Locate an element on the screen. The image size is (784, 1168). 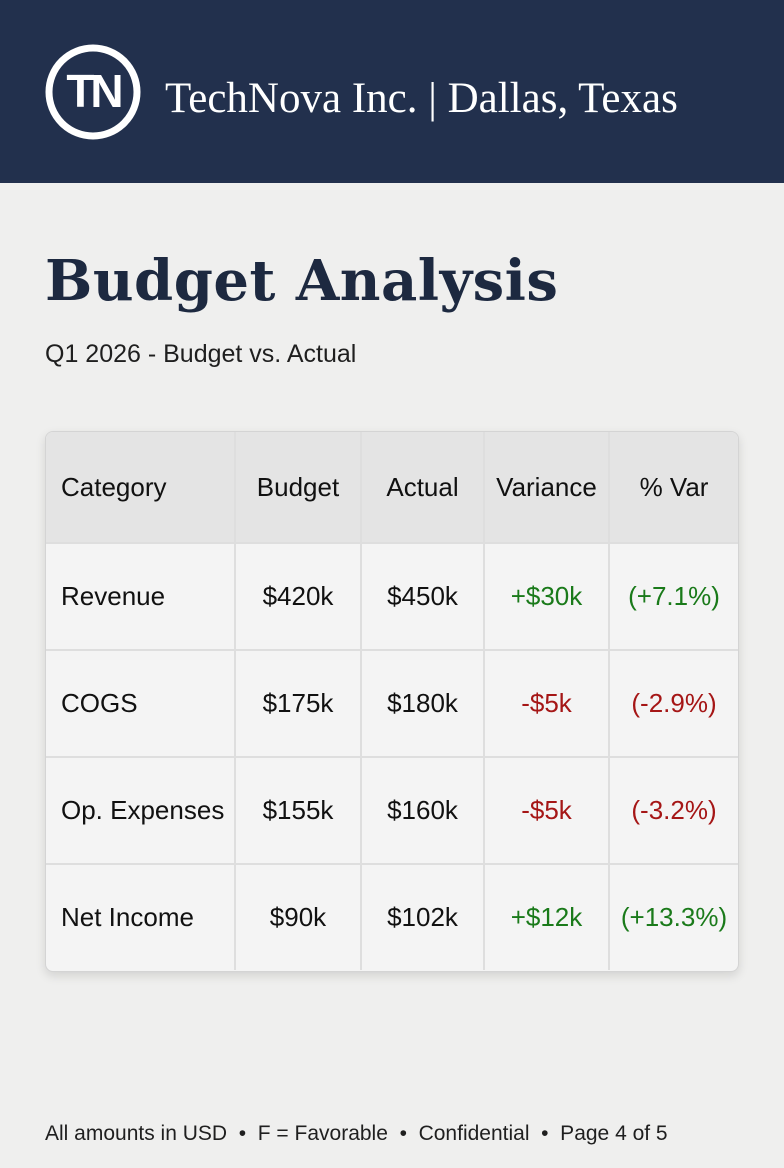
table-cell: COGS is located at coordinates (141, 703).